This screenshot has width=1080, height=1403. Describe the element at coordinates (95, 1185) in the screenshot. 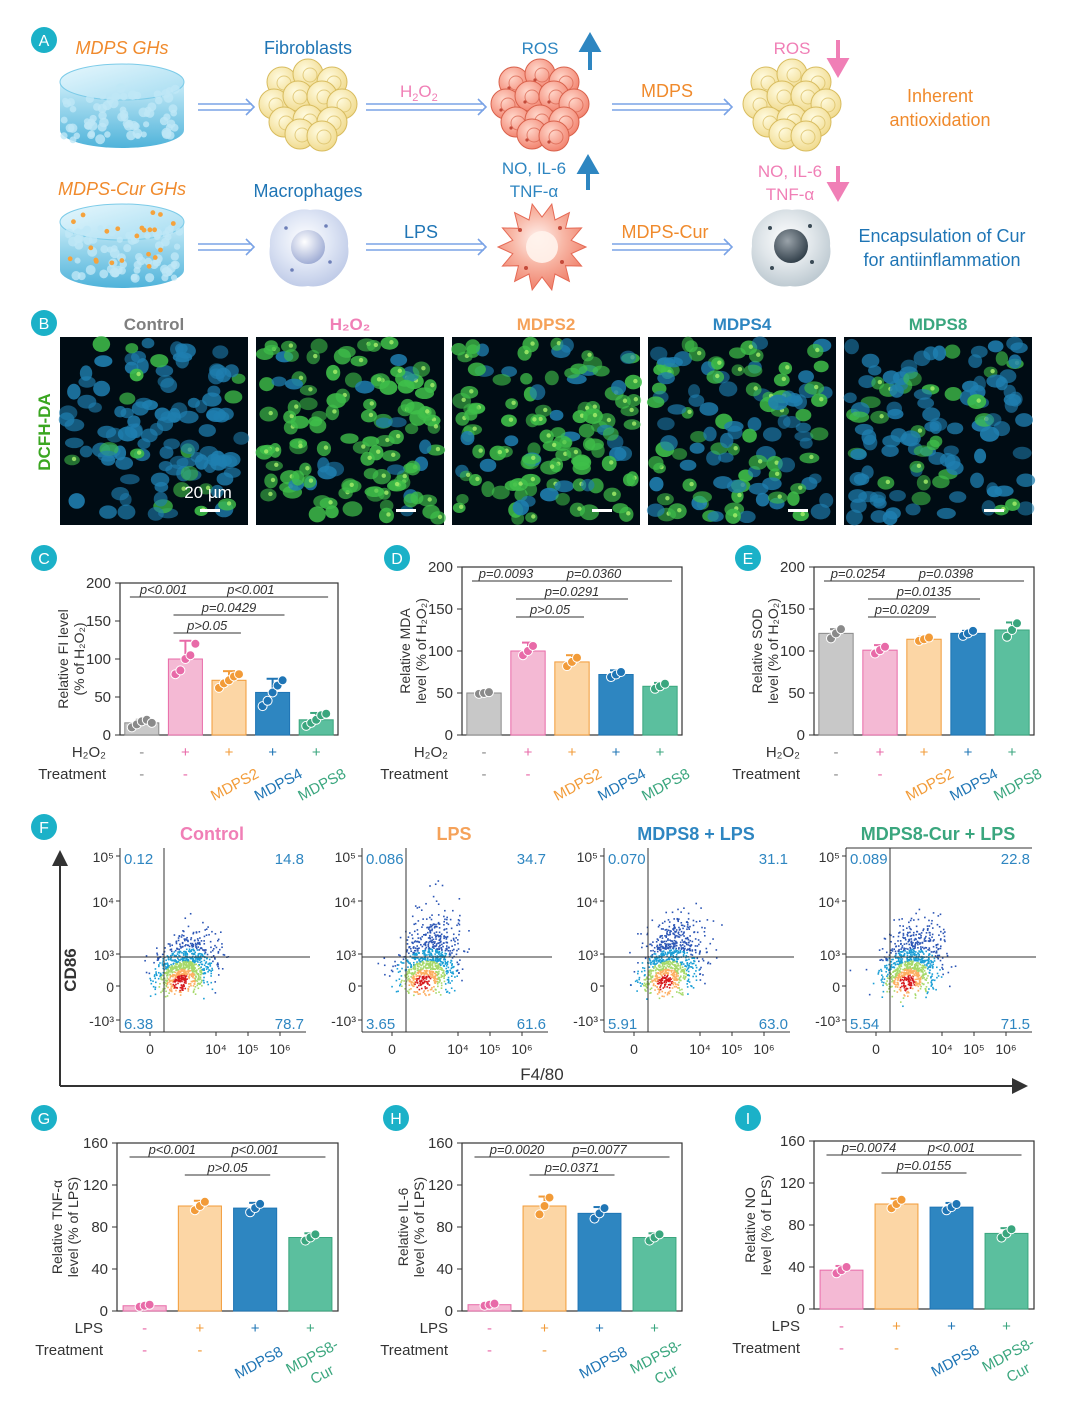

I see `chart-G-ytick-label: 120` at that location.